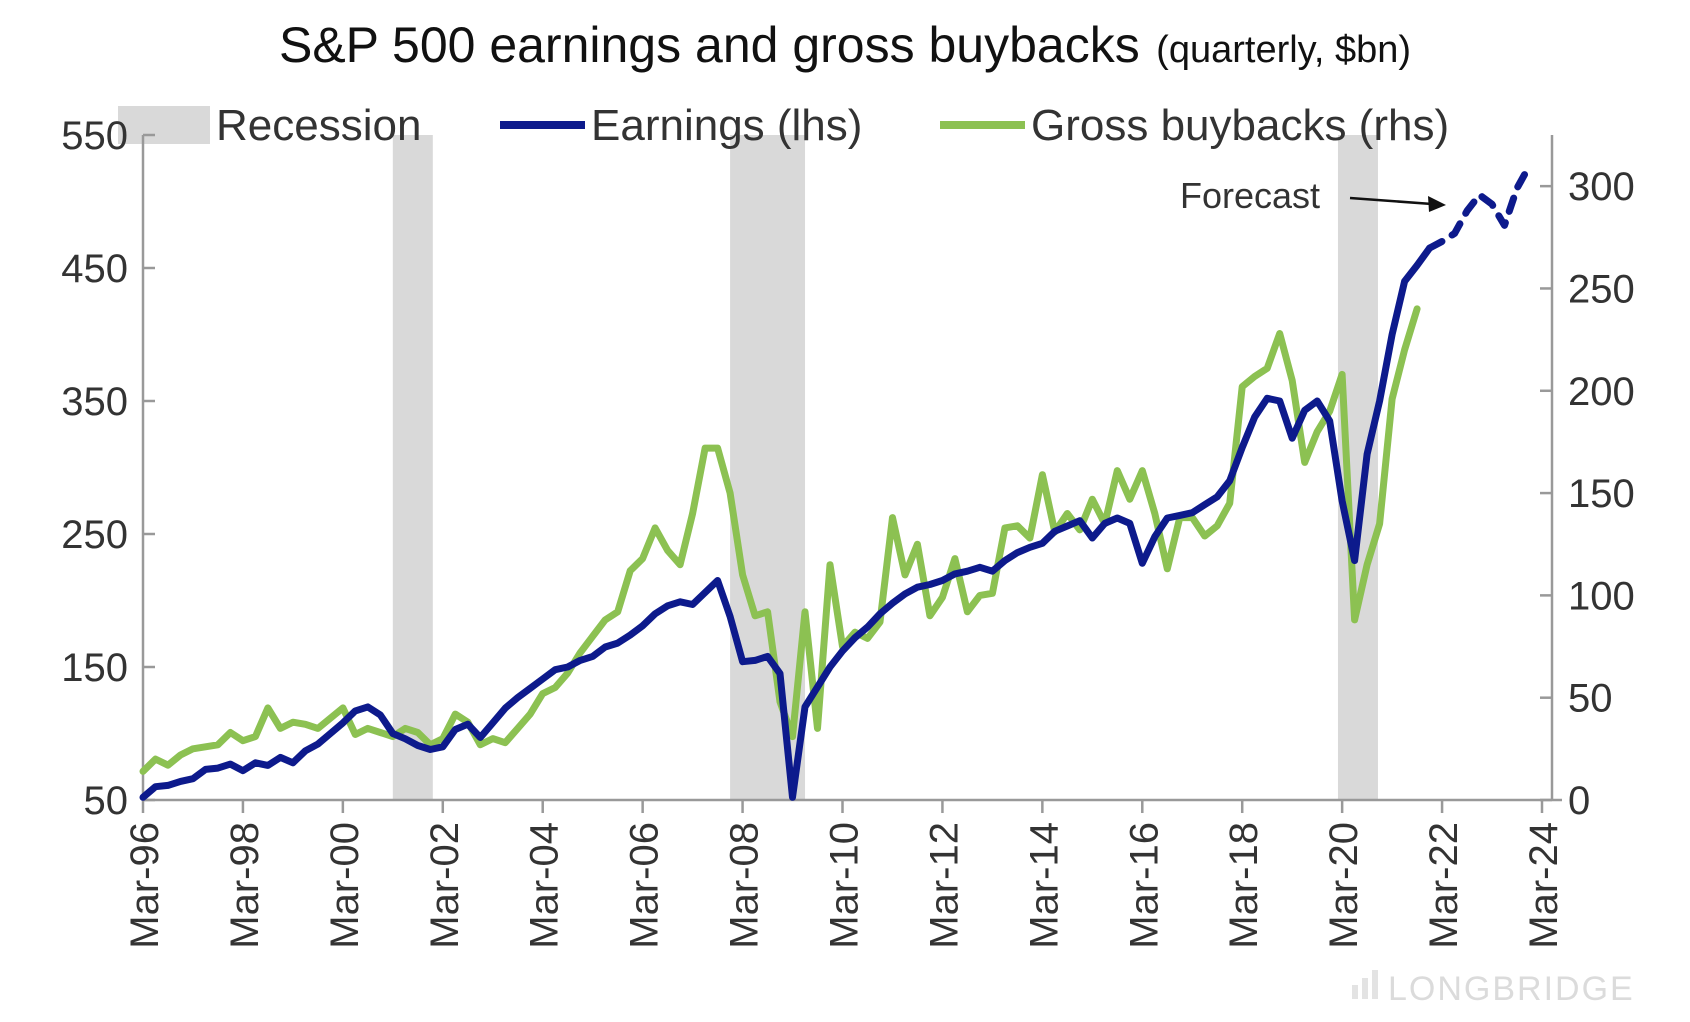 The width and height of the screenshot is (1690, 1022). I want to click on watermark-logo-icon-bar3, so click(1375, 984).